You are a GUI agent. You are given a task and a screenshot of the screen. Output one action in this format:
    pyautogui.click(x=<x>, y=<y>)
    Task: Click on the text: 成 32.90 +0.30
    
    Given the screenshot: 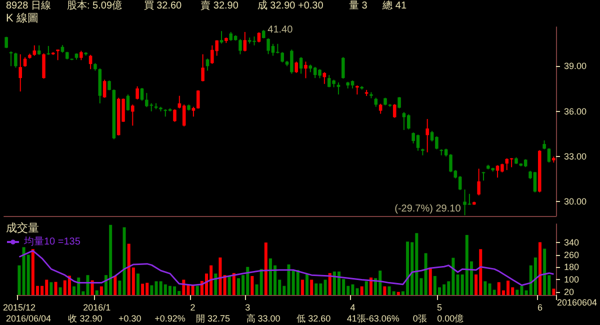 What is the action you would take?
    pyautogui.click(x=290, y=6)
    